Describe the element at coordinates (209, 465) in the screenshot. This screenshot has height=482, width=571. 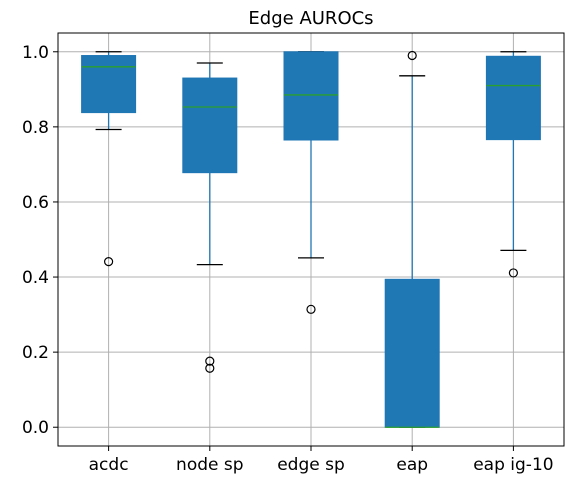
I see `x-tick-label: node sp` at that location.